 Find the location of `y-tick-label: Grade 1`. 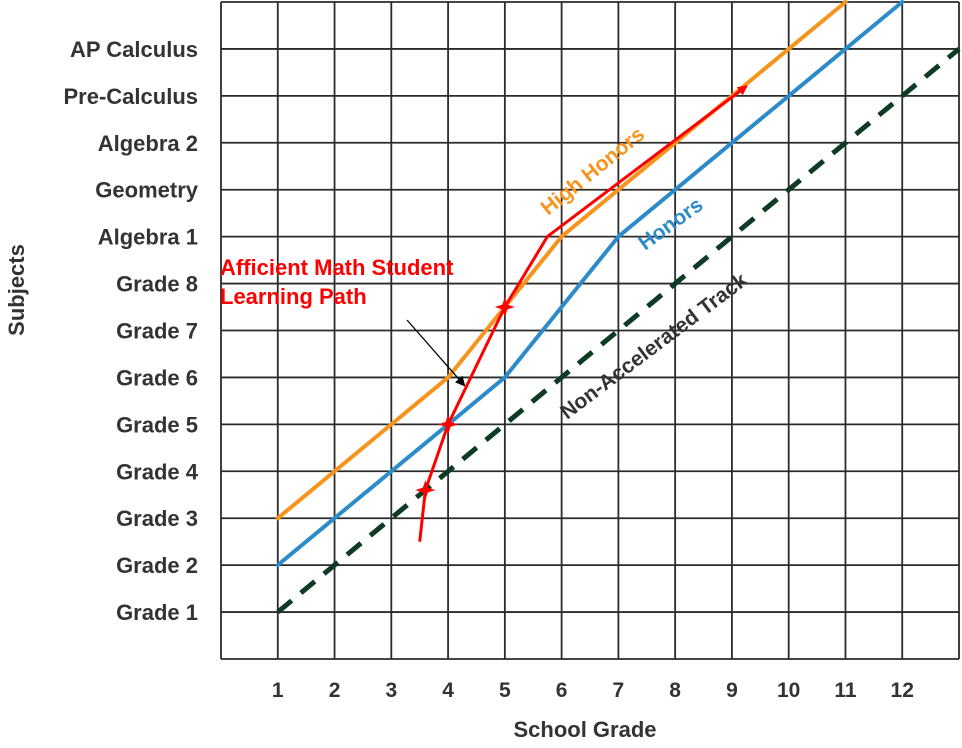

y-tick-label: Grade 1 is located at coordinates (157, 612).